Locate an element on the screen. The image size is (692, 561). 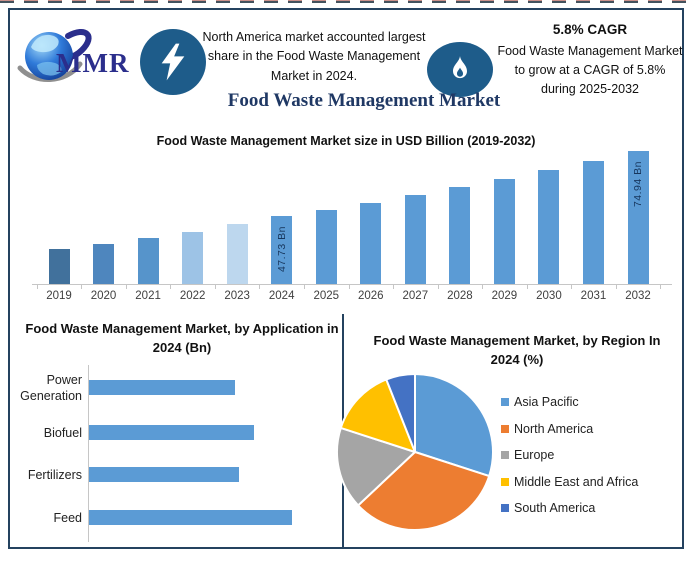
legend-label: South America is located at coordinates (555, 508).